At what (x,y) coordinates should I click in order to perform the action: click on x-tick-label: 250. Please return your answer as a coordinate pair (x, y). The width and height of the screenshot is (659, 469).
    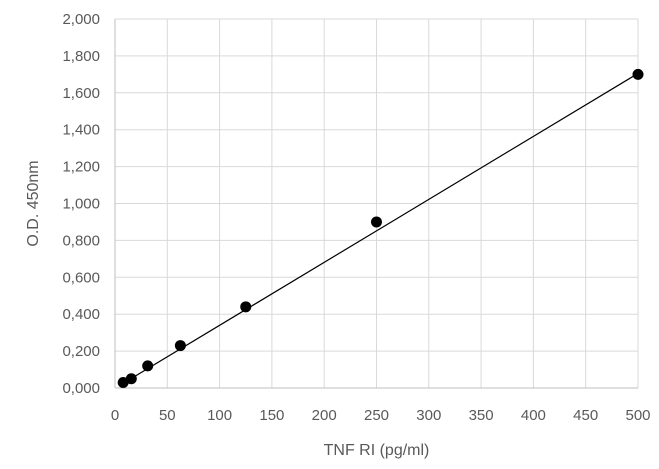
    Looking at the image, I should click on (376, 415).